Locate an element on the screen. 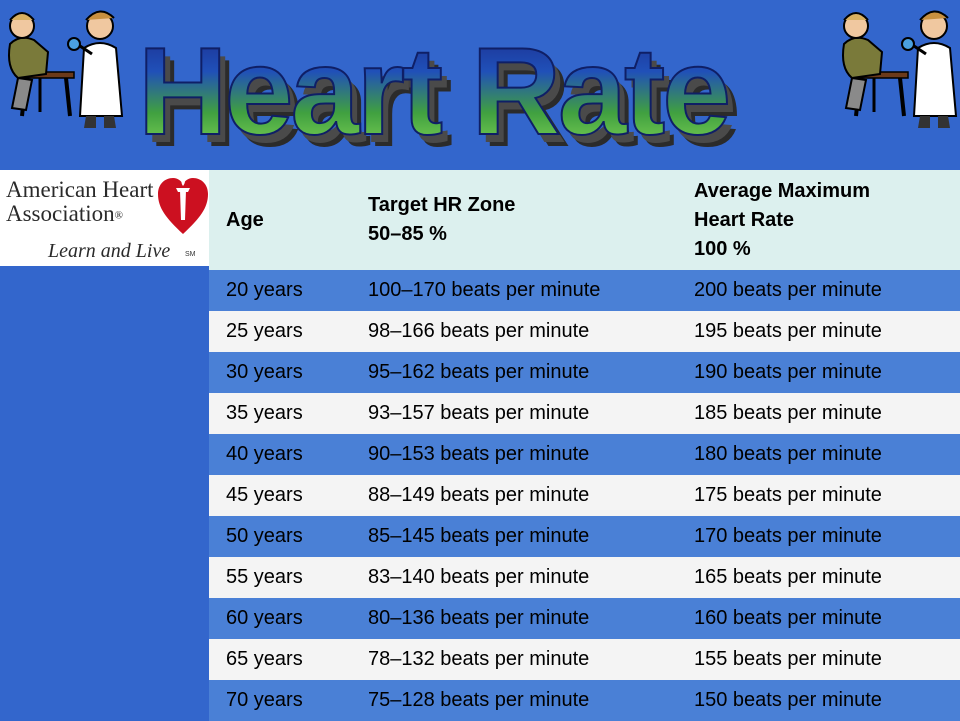  cell-age: 60 years is located at coordinates (280, 618).